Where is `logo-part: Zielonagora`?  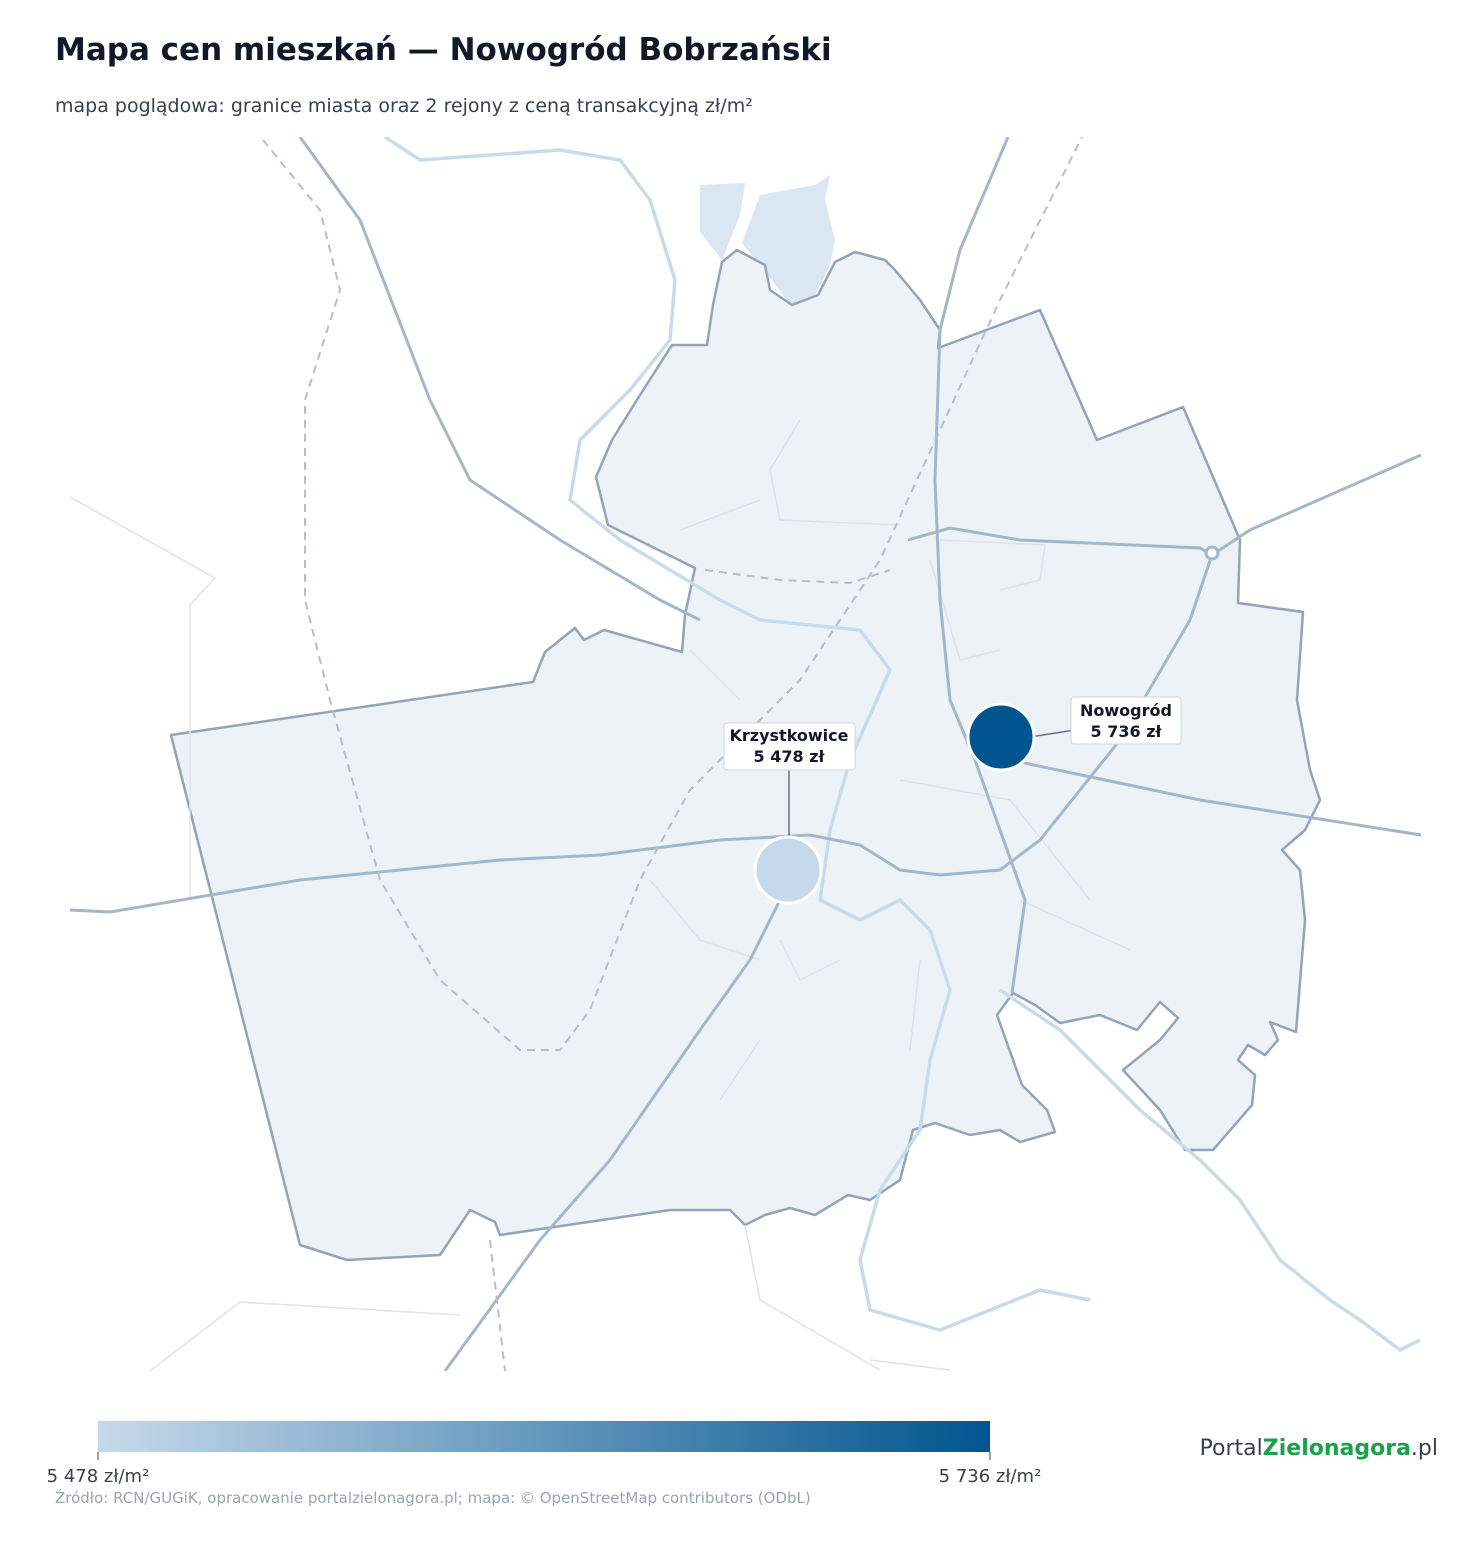 logo-part: Zielonagora is located at coordinates (1337, 1448).